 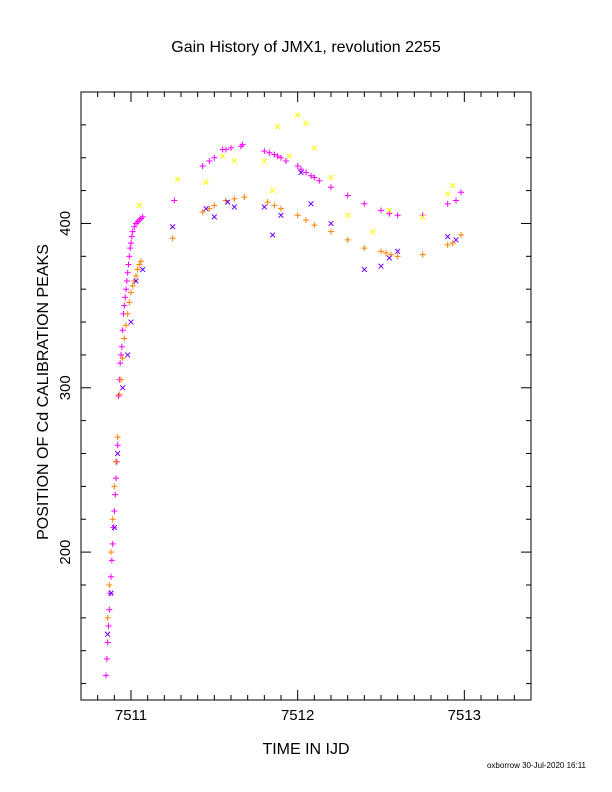 What do you see at coordinates (297, 715) in the screenshot?
I see `x-tick-label: 7512` at bounding box center [297, 715].